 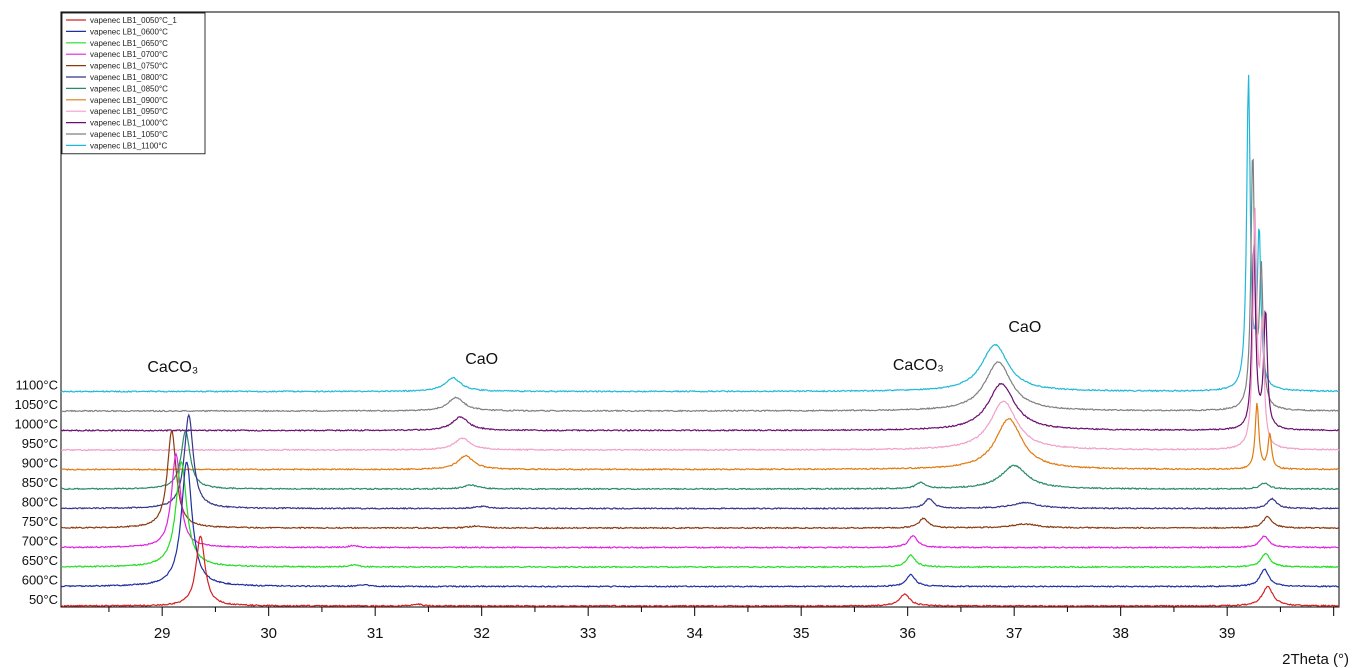 What do you see at coordinates (129, 111) in the screenshot?
I see `legend-entry: vapenec LB1_0950°C` at bounding box center [129, 111].